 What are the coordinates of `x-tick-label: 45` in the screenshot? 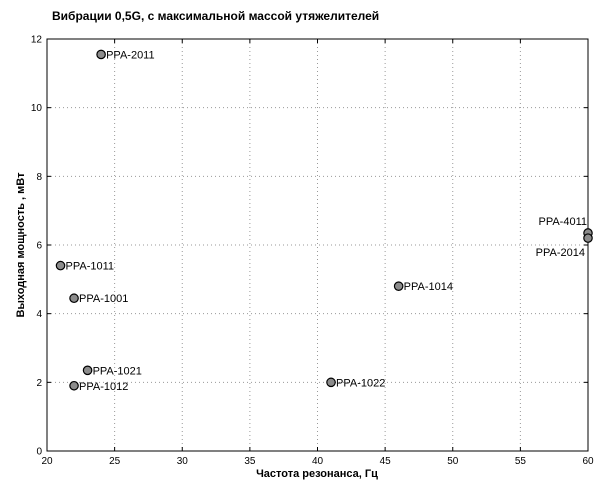 It's located at (386, 461).